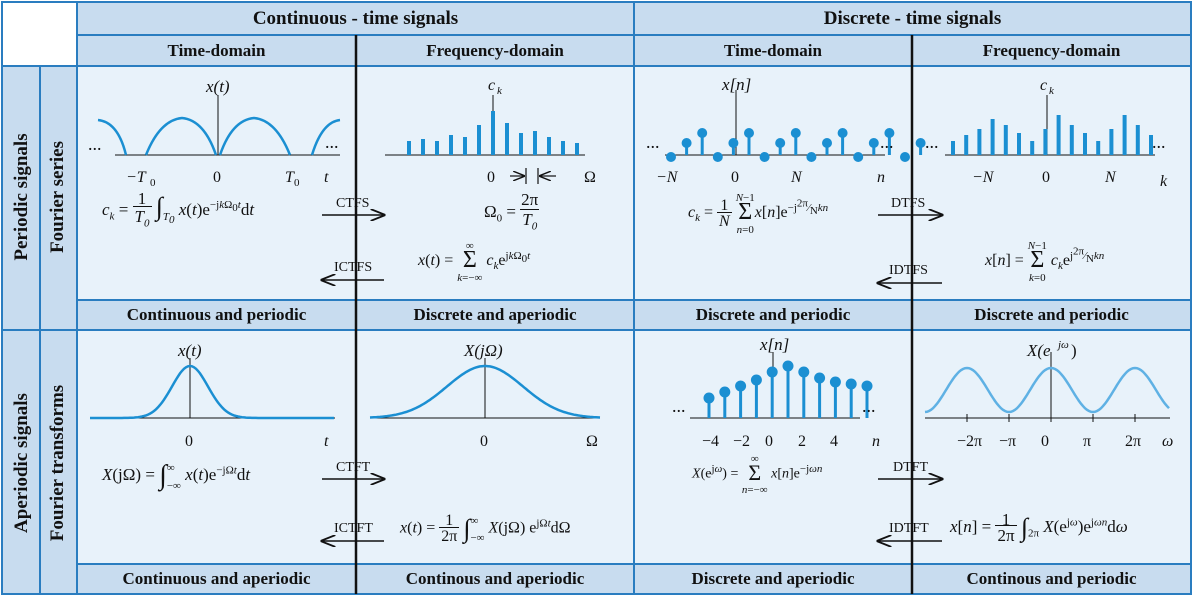  Describe the element at coordinates (590, 177) in the screenshot. I see `label-omega: Ω` at that location.